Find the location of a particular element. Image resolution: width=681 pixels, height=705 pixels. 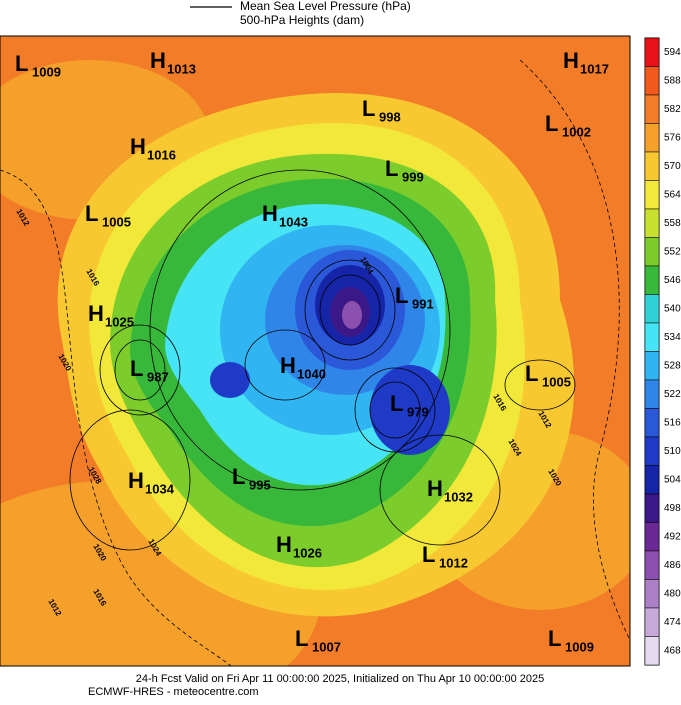

colorbar-label: 510 is located at coordinates (672, 451).